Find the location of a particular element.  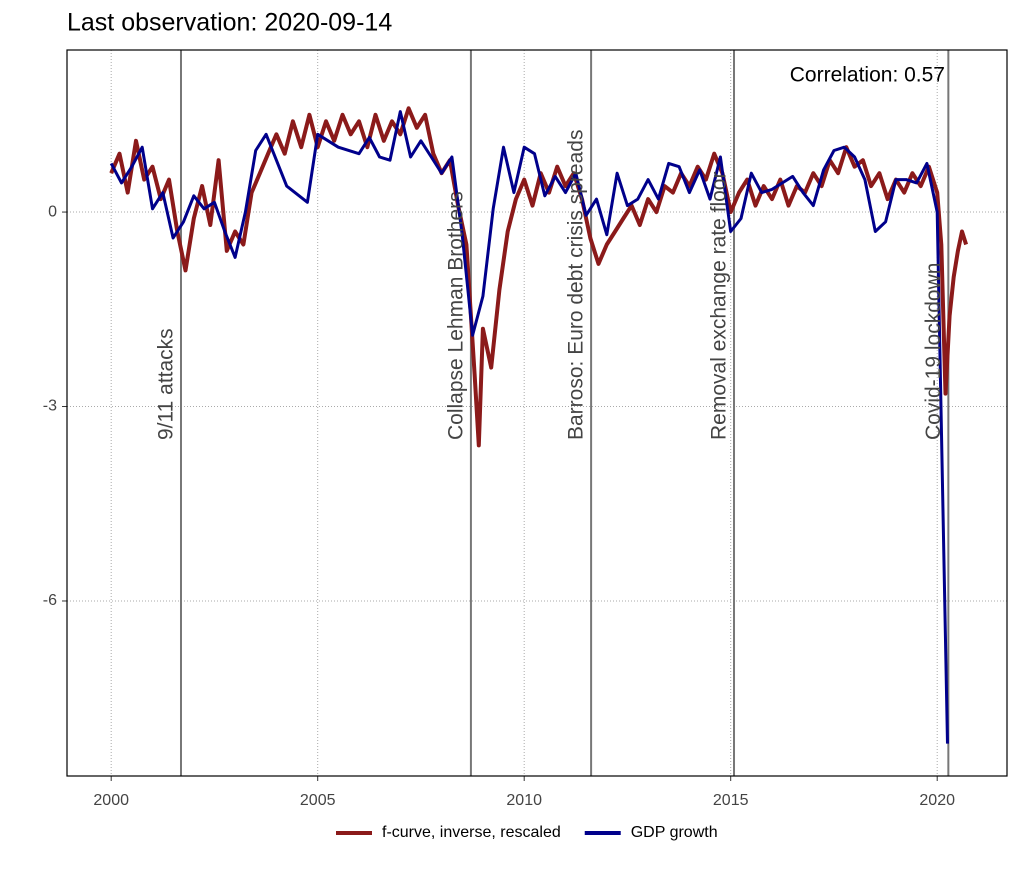

x-tick-label: 2000 is located at coordinates (111, 800).